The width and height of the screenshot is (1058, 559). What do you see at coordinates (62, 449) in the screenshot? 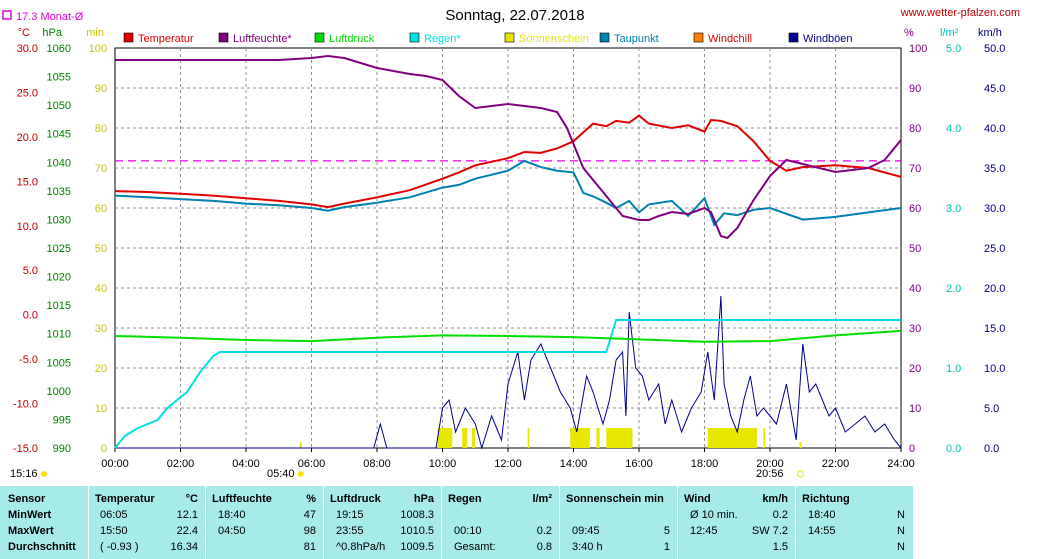
I see `y-tick-label: 990` at bounding box center [62, 449].